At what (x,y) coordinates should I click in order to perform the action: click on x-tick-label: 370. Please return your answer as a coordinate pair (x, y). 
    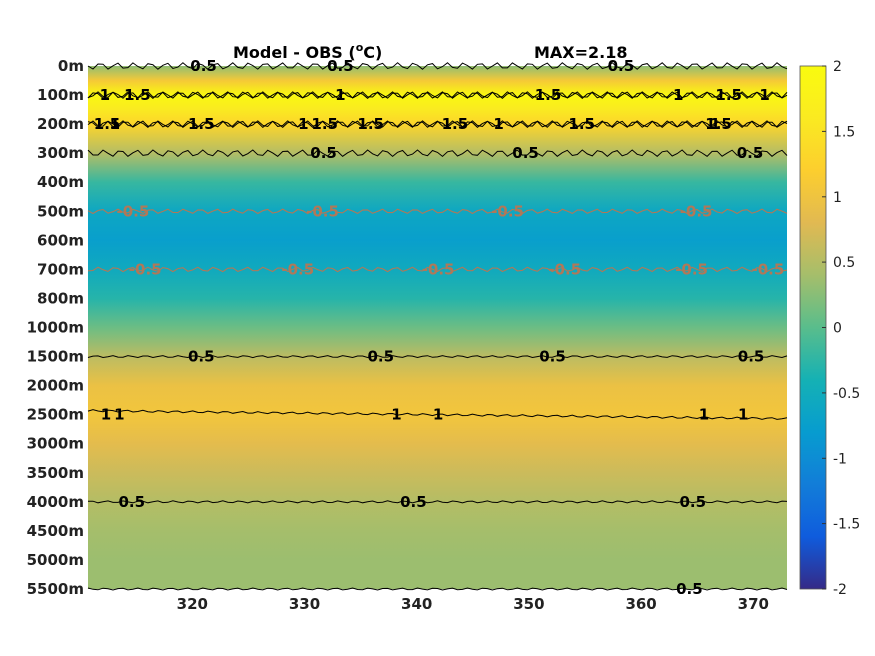
    Looking at the image, I should click on (753, 604).